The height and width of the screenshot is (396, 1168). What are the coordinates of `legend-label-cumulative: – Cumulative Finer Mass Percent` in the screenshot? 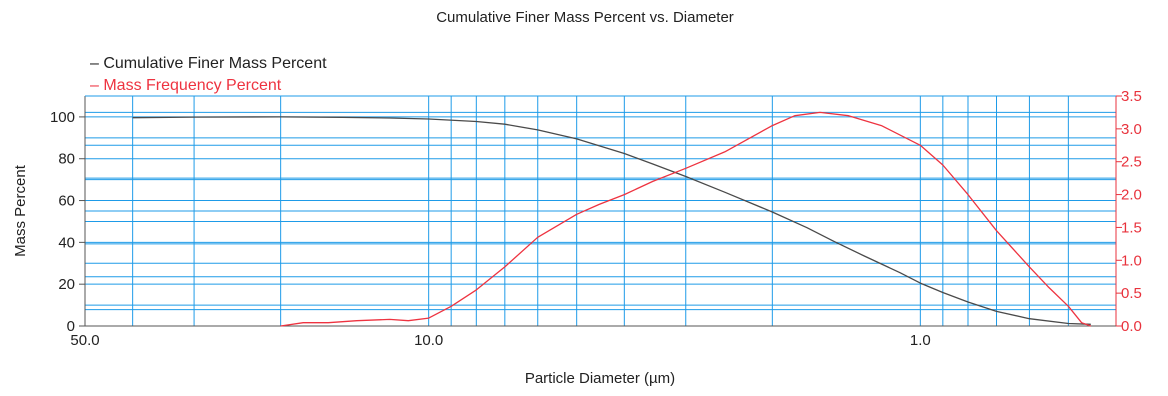 It's located at (208, 63).